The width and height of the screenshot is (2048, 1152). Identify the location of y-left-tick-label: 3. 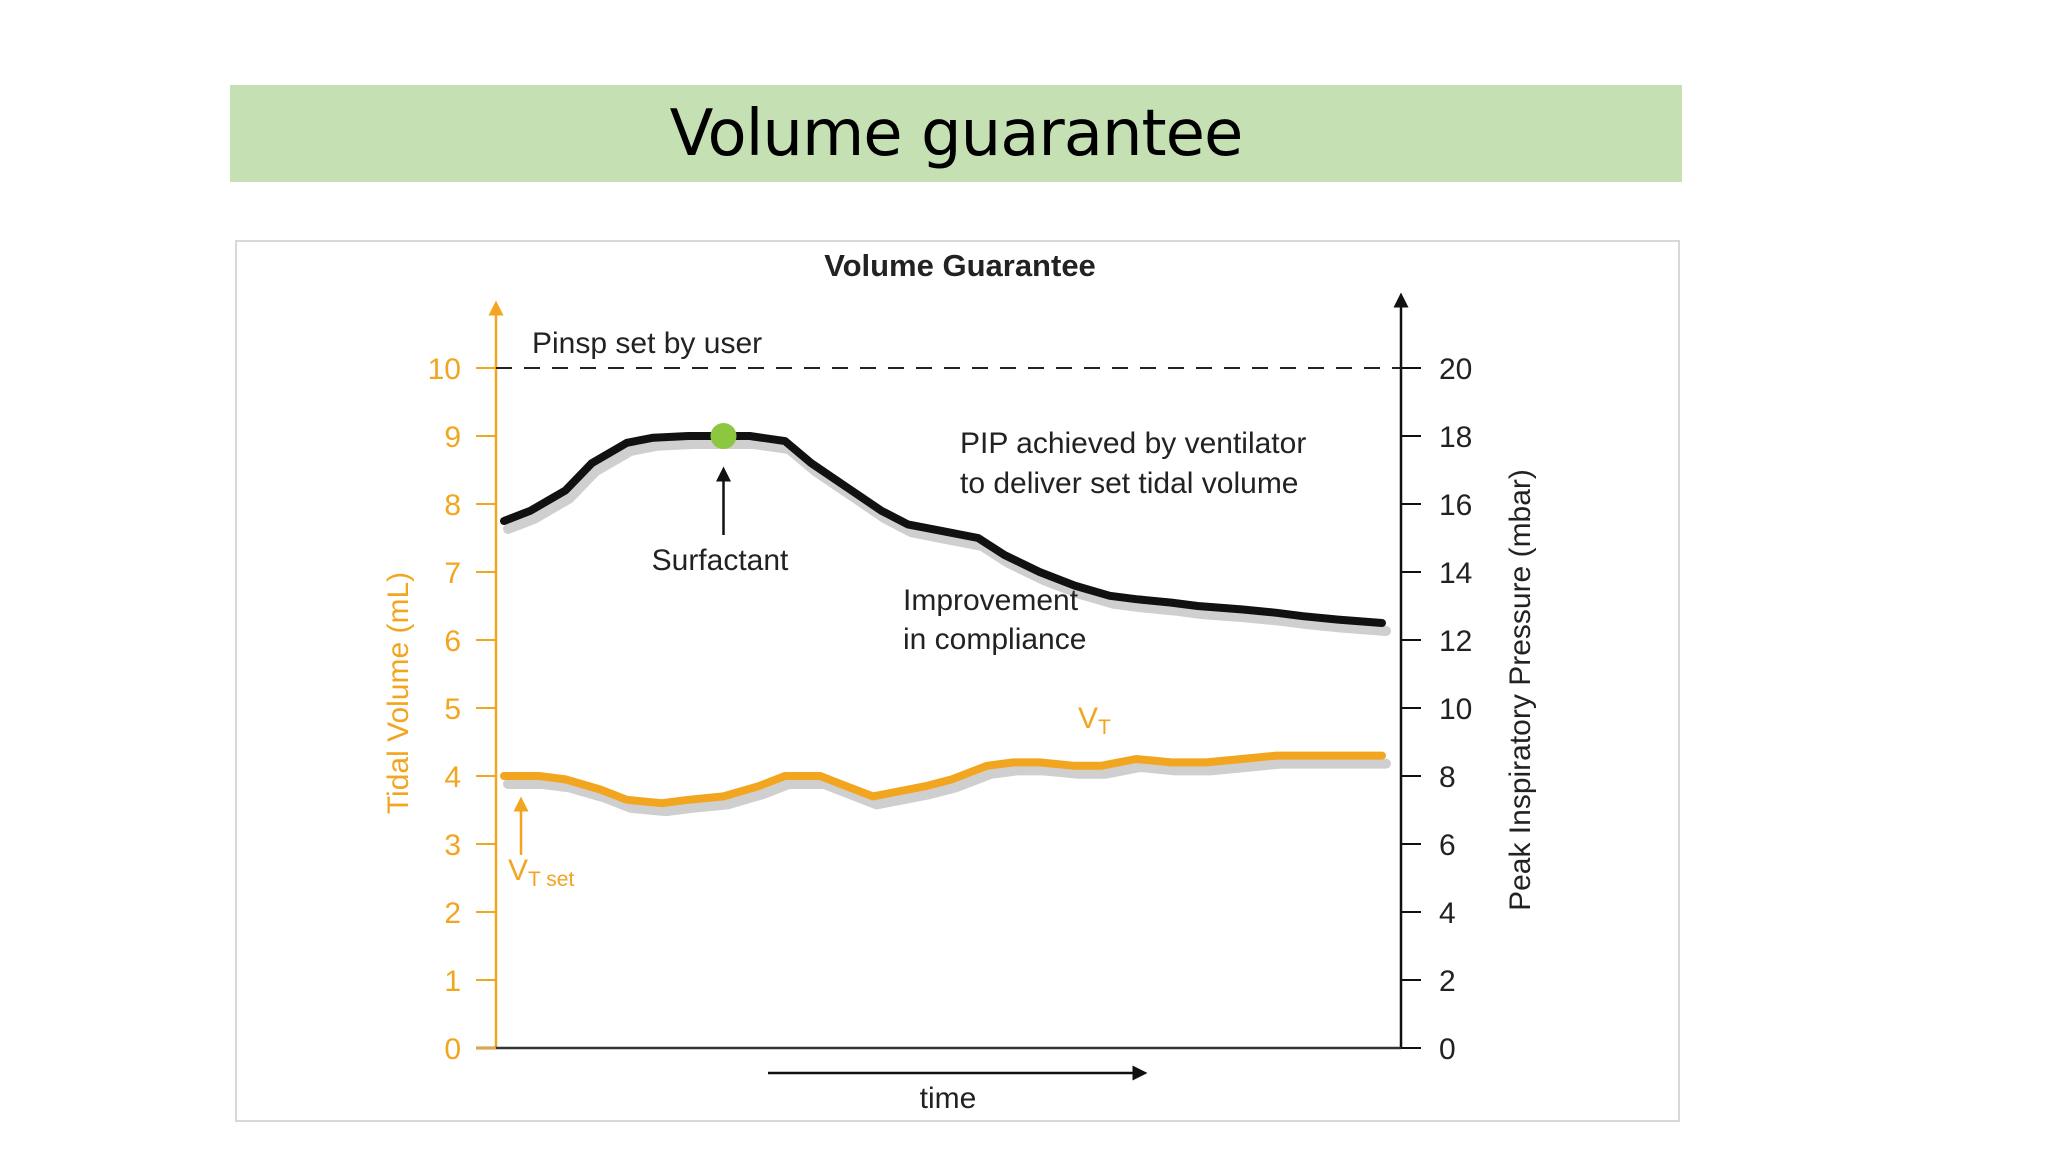
(452, 845).